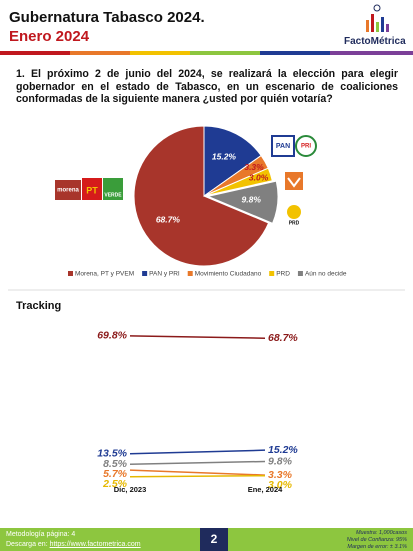  I want to click on logo-text: PRI, so click(306, 147).